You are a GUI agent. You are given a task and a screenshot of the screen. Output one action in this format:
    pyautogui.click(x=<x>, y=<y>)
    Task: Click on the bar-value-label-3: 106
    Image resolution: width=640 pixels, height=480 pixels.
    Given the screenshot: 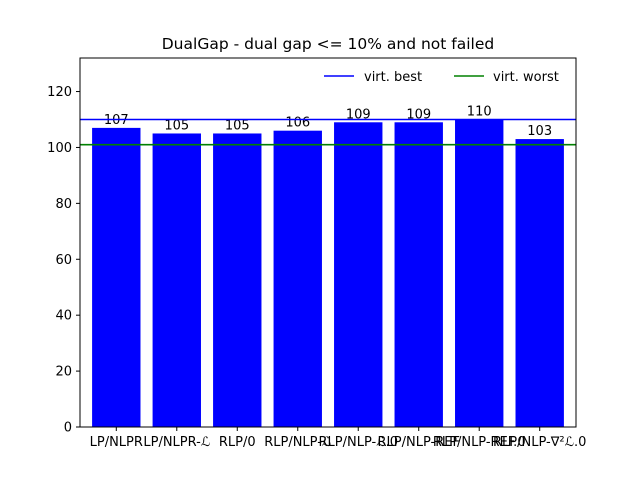 What is the action you would take?
    pyautogui.click(x=297, y=123)
    